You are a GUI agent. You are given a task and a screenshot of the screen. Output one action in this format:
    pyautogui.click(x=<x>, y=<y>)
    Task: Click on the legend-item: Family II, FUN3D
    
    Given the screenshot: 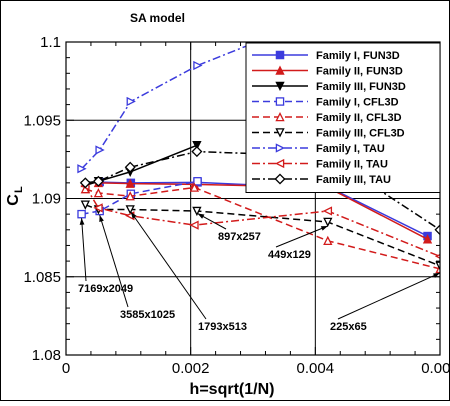 What is the action you would take?
    pyautogui.click(x=327, y=71)
    